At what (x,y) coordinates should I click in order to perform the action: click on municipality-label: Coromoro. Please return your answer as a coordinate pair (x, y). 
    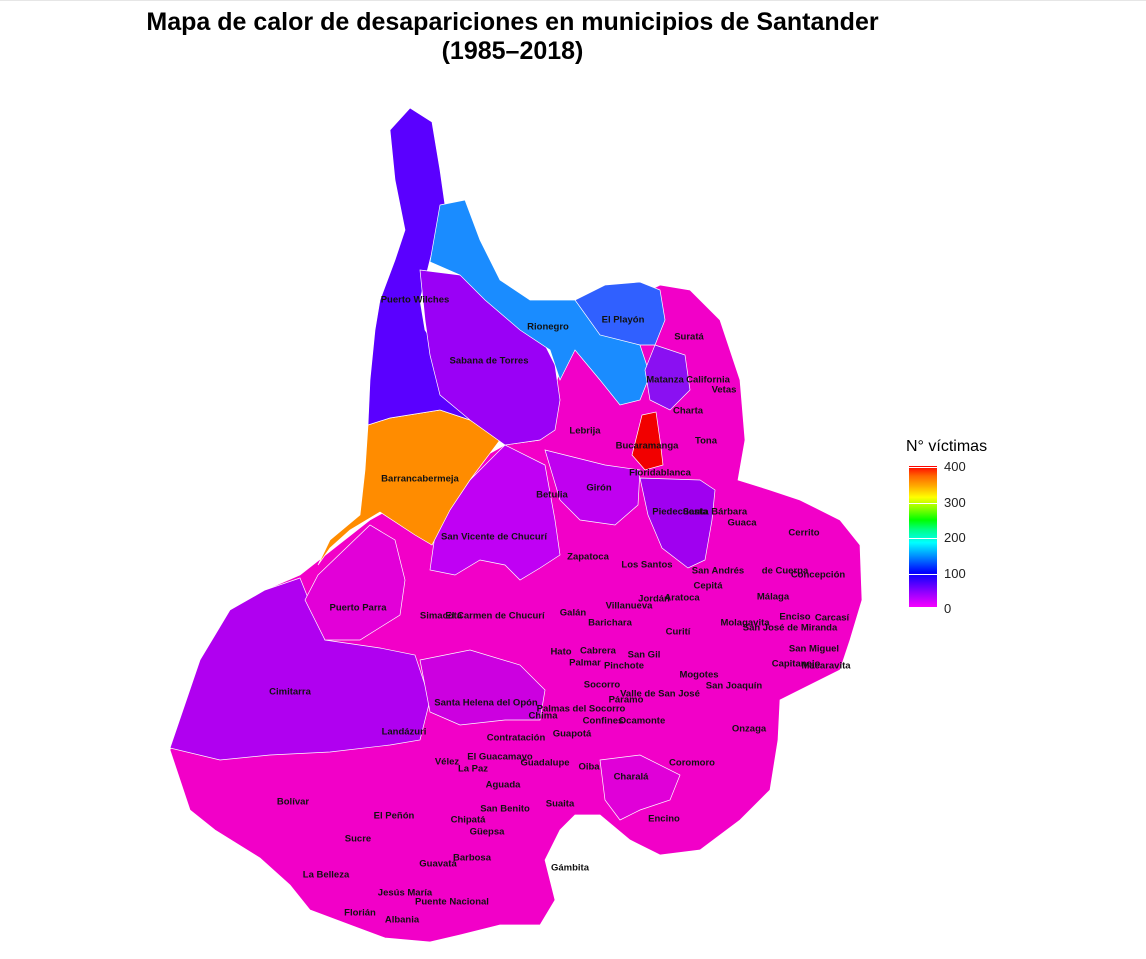
    Looking at the image, I should click on (692, 763).